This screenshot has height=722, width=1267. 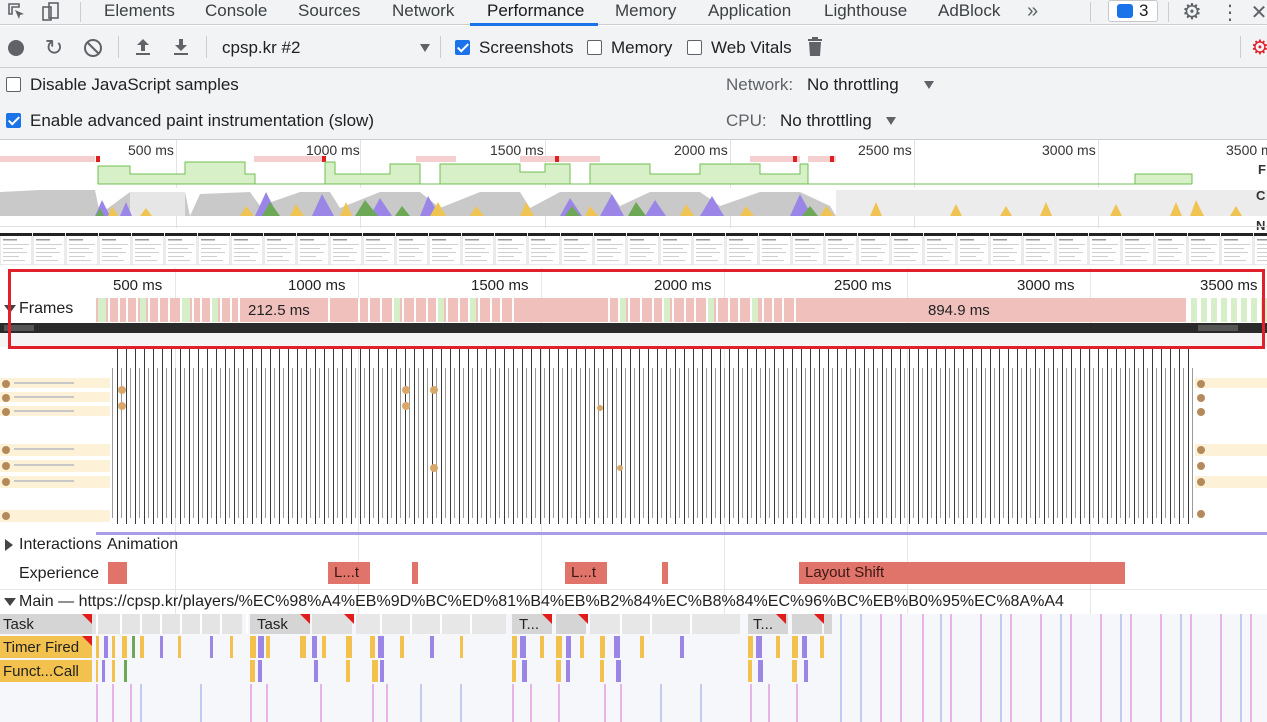 What do you see at coordinates (1259, 47) in the screenshot?
I see `capture-settings-gear-icon: ⚙` at bounding box center [1259, 47].